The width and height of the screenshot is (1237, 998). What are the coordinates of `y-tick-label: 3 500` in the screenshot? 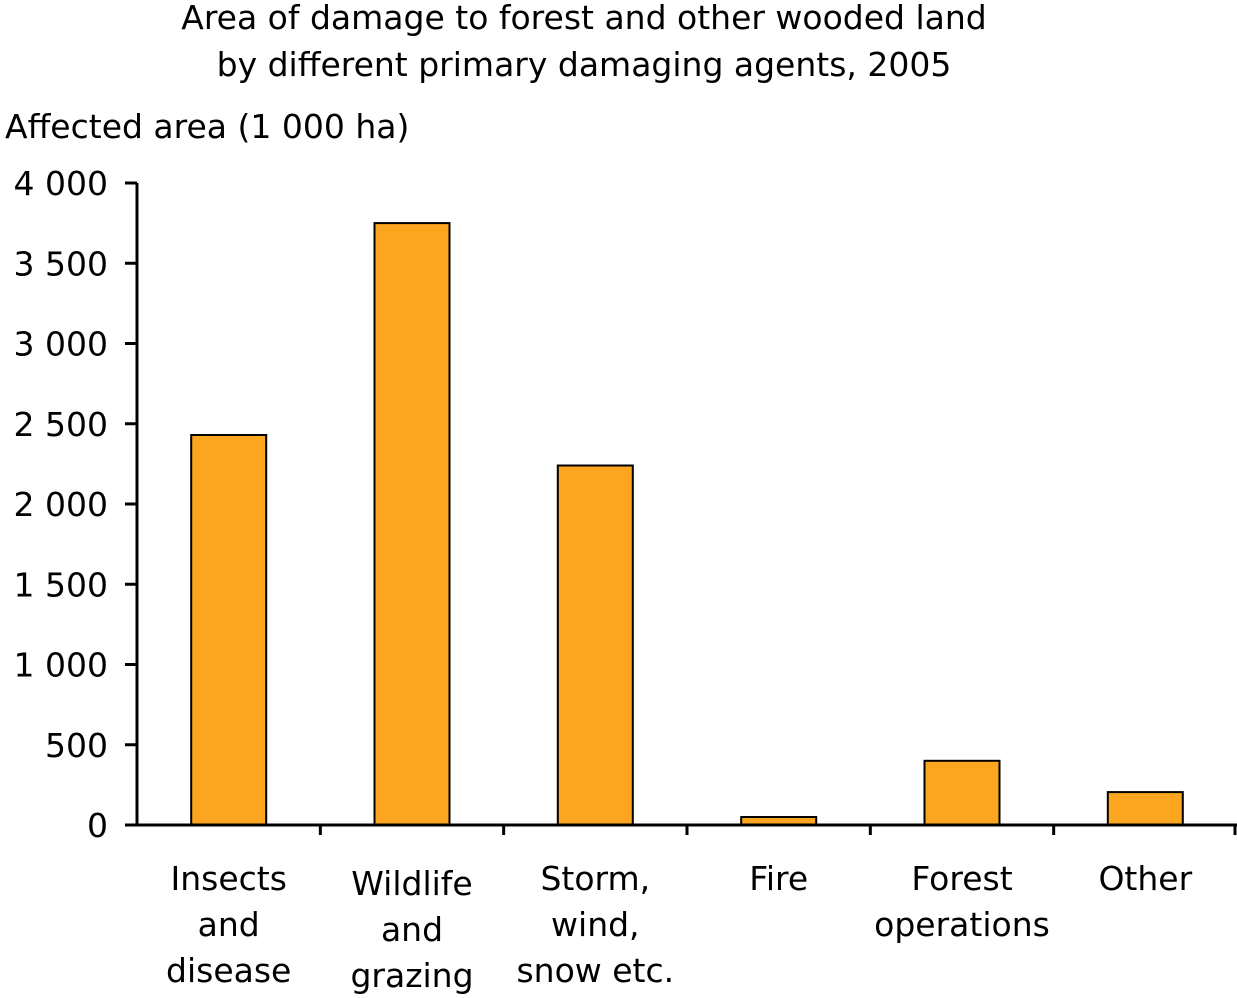 It's located at (61, 263).